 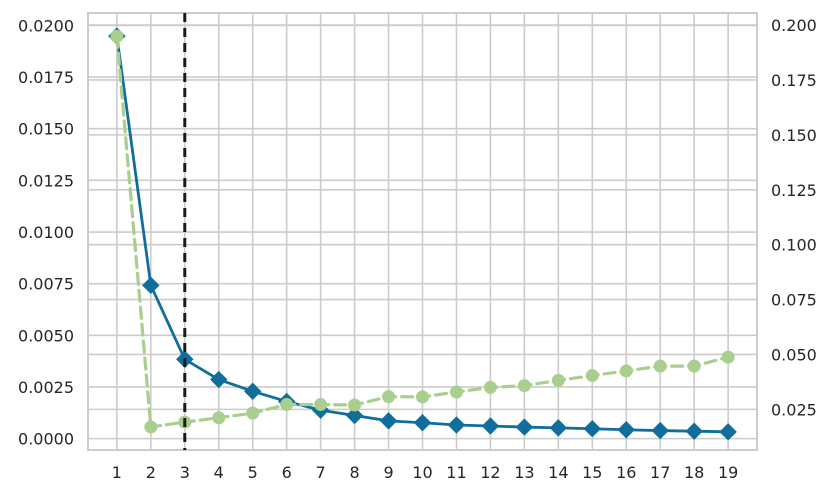 What do you see at coordinates (794, 190) in the screenshot?
I see `y2-tick-label: 0.125` at bounding box center [794, 190].